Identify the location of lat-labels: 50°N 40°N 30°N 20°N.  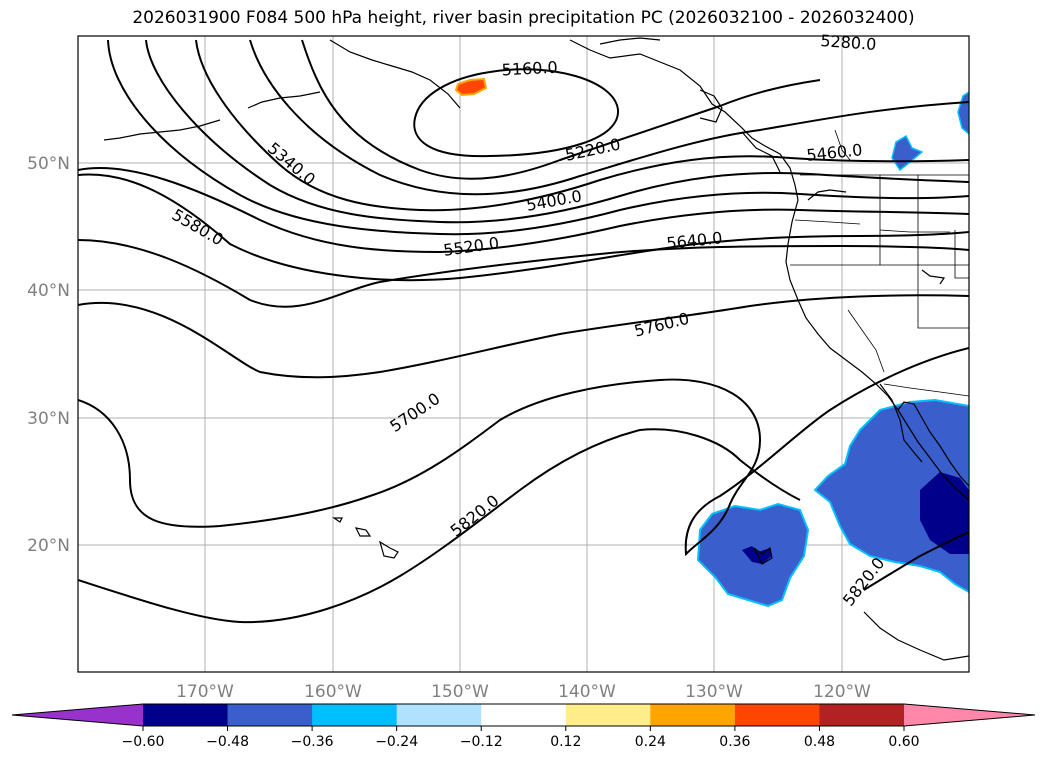
(48, 355).